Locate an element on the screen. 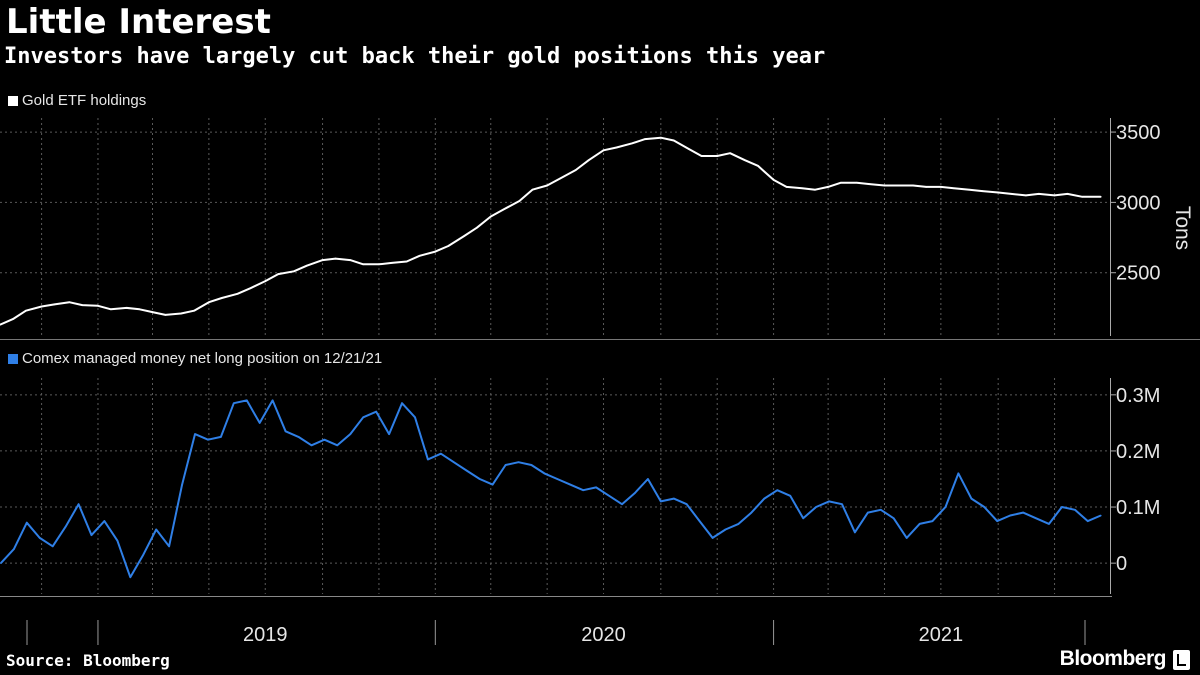 The height and width of the screenshot is (675, 1200). legend-swatch-comex is located at coordinates (13, 358).